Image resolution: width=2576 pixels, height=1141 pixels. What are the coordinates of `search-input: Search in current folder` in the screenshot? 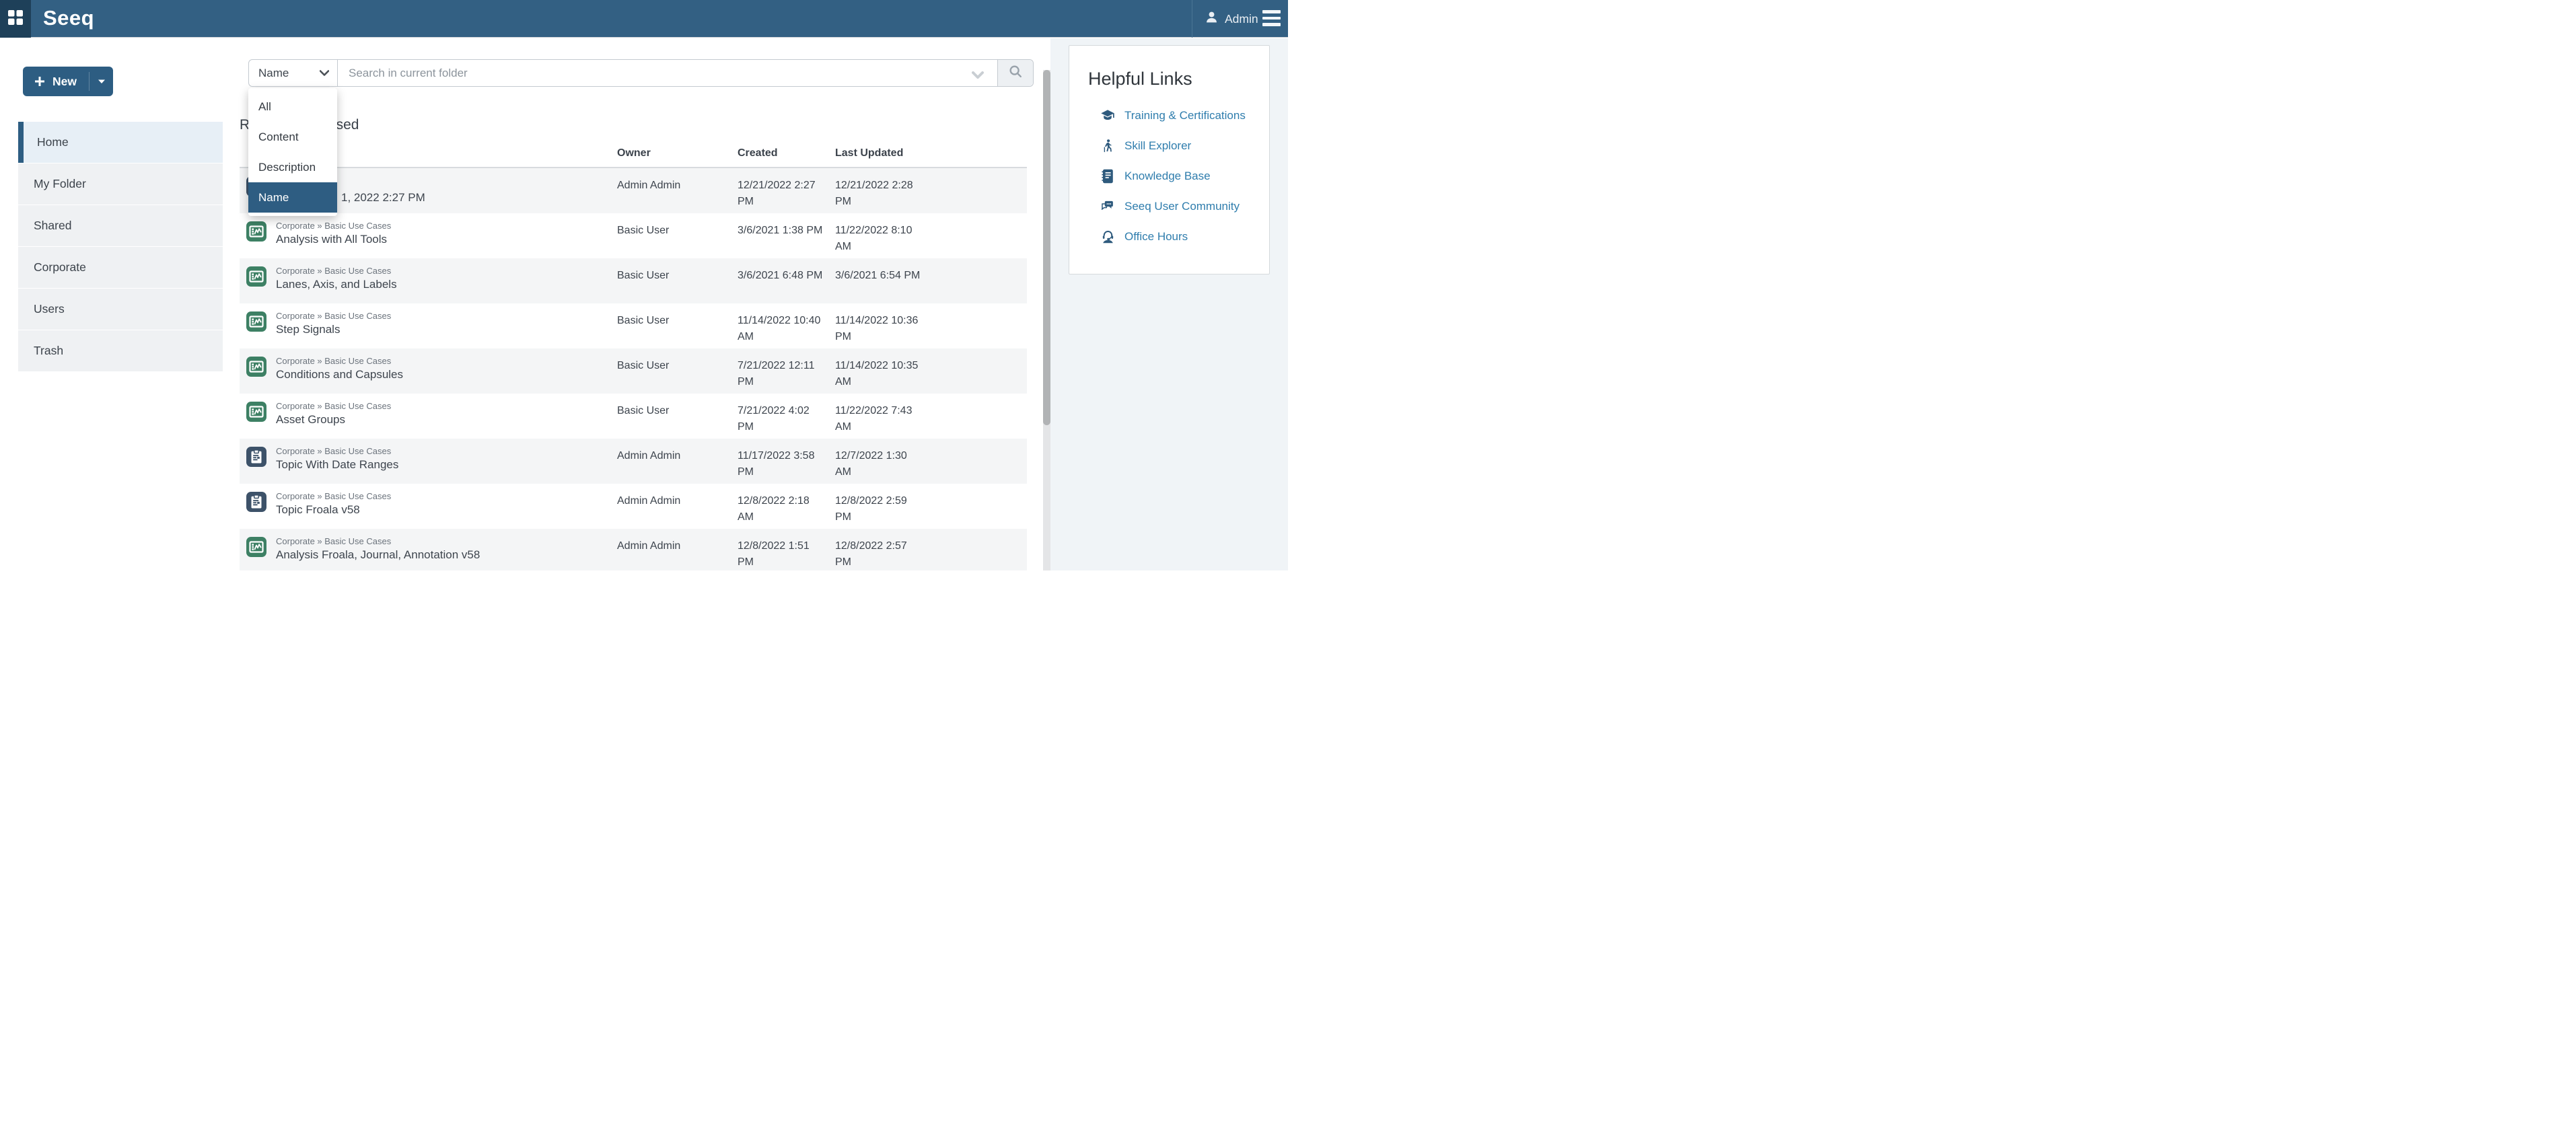 It's located at (667, 73).